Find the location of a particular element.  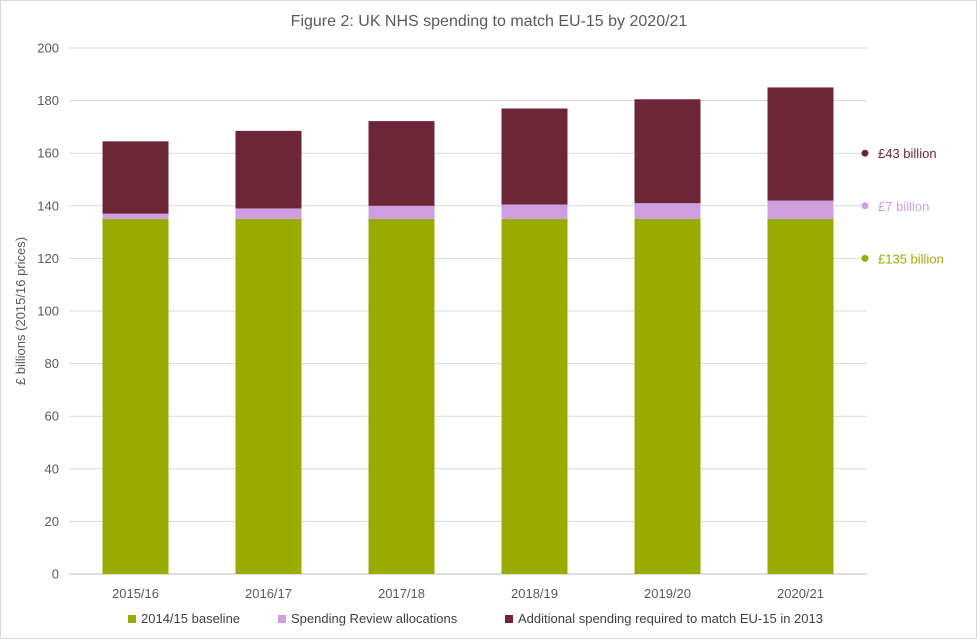

x-tick-label: 2019/20 is located at coordinates (667, 593).